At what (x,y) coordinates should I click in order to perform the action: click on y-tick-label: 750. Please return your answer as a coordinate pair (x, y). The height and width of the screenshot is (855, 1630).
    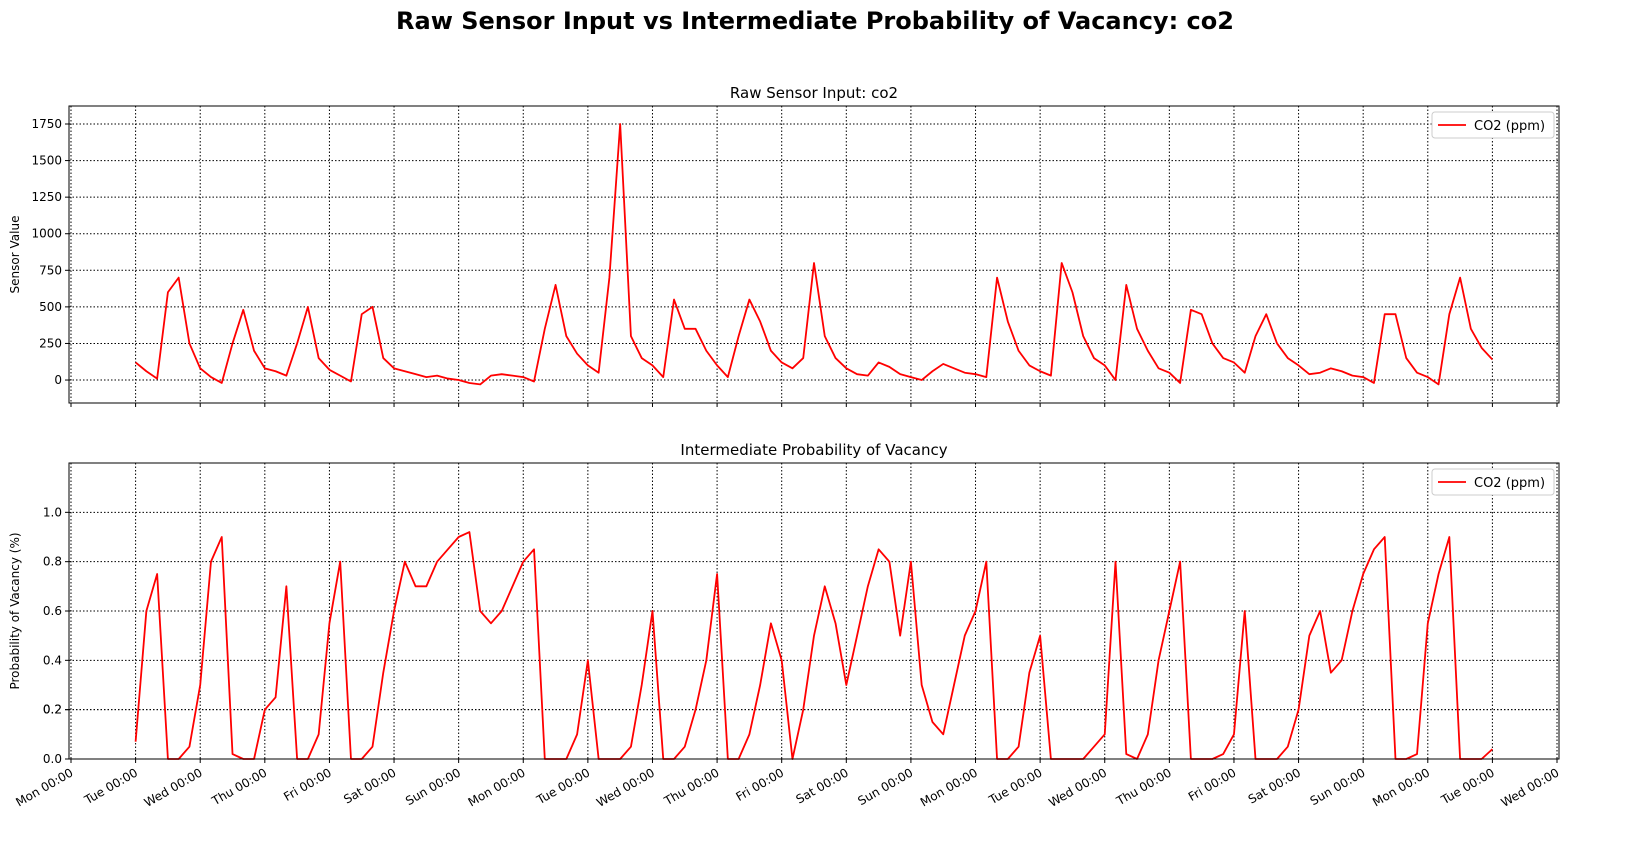
    Looking at the image, I should click on (50, 270).